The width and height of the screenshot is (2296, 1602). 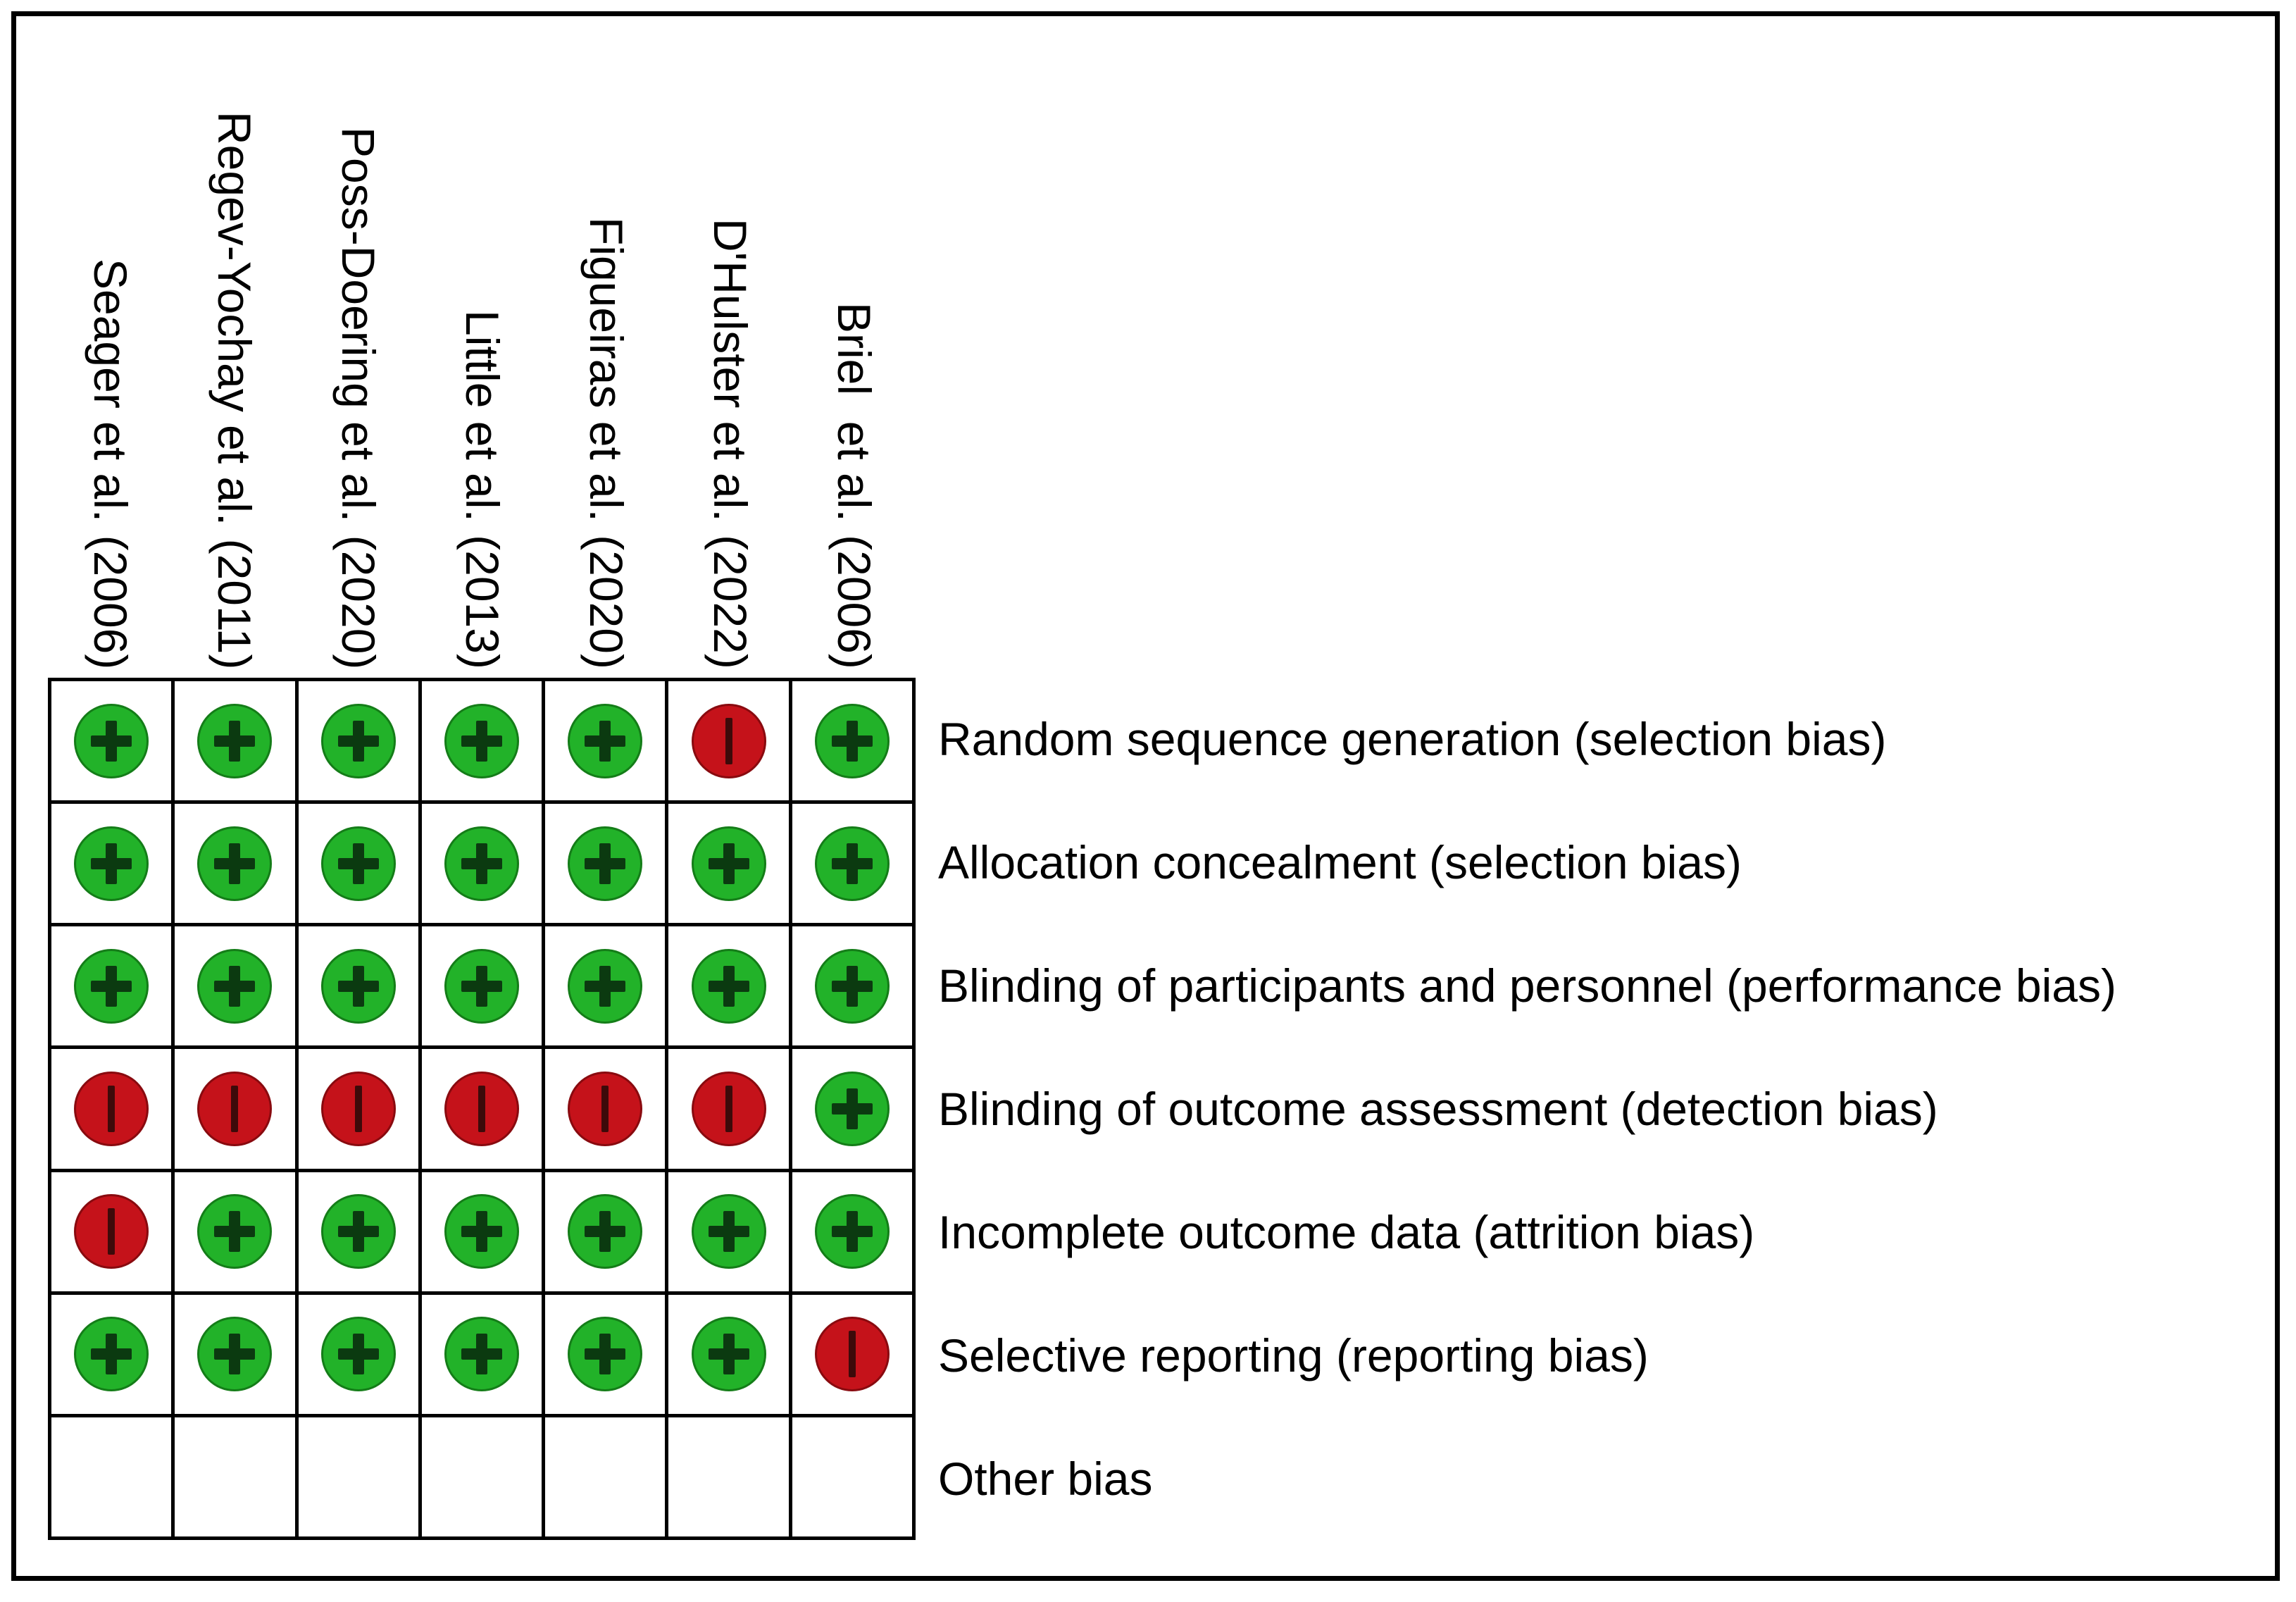 I want to click on study-label: D'Hulster et al. (2022), so click(x=730, y=444).